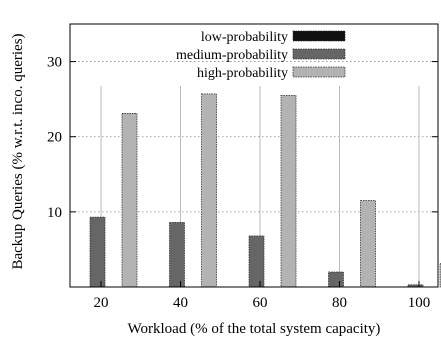 This screenshot has height=342, width=441. Describe the element at coordinates (54, 138) in the screenshot. I see `y-tick-label-20: 20` at that location.